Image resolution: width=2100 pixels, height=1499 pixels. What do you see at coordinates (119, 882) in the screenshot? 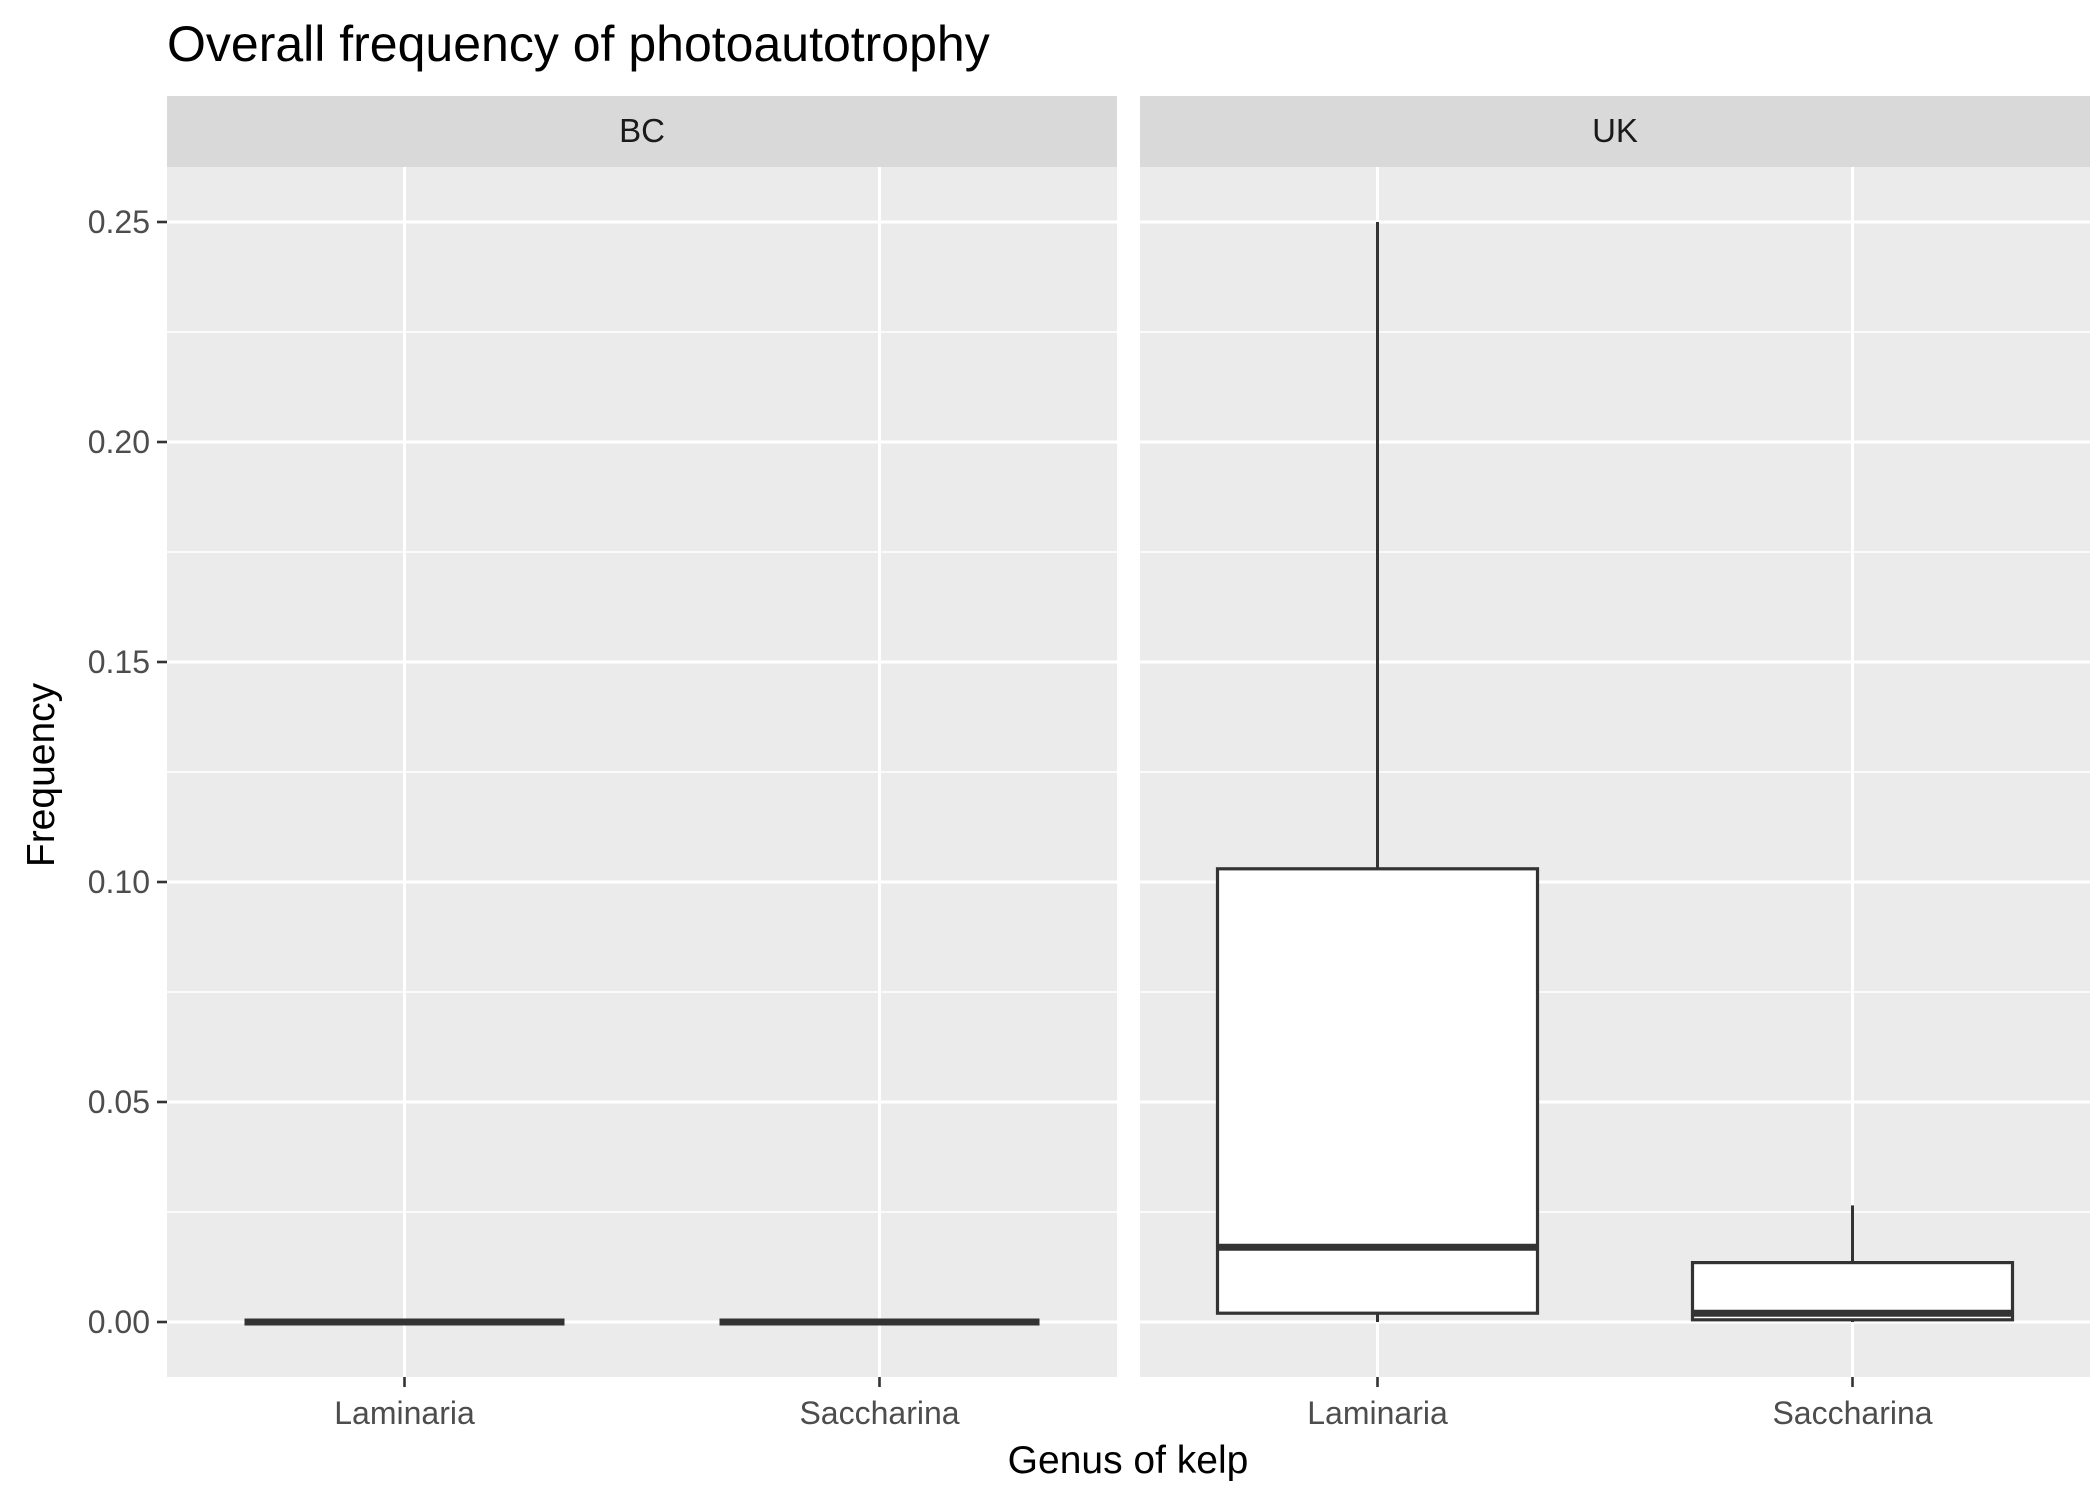
I see `y-tick-label: 0.10` at bounding box center [119, 882].